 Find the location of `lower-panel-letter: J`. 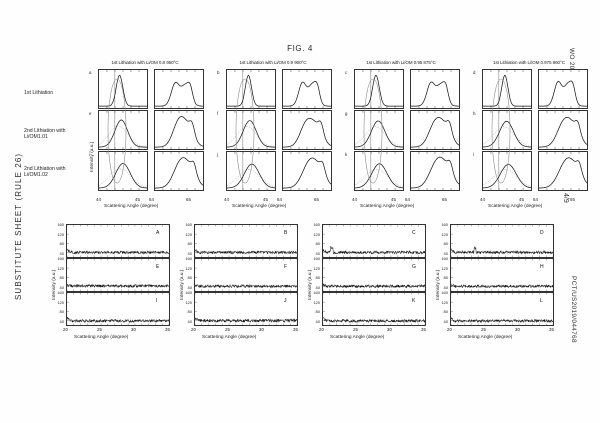

lower-panel-letter: J is located at coordinates (285, 301).